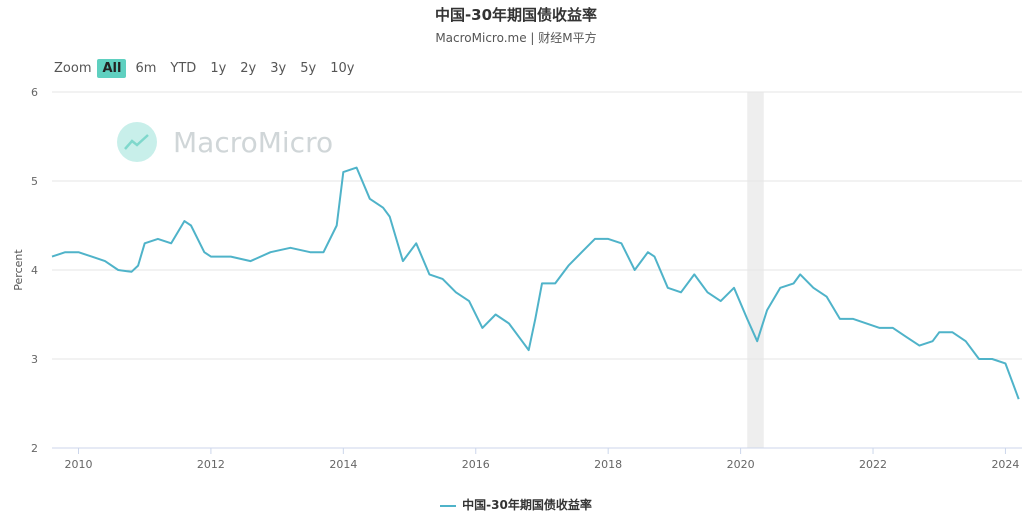 The image size is (1032, 521). What do you see at coordinates (448, 505) in the screenshot?
I see `legend-swatch` at bounding box center [448, 505].